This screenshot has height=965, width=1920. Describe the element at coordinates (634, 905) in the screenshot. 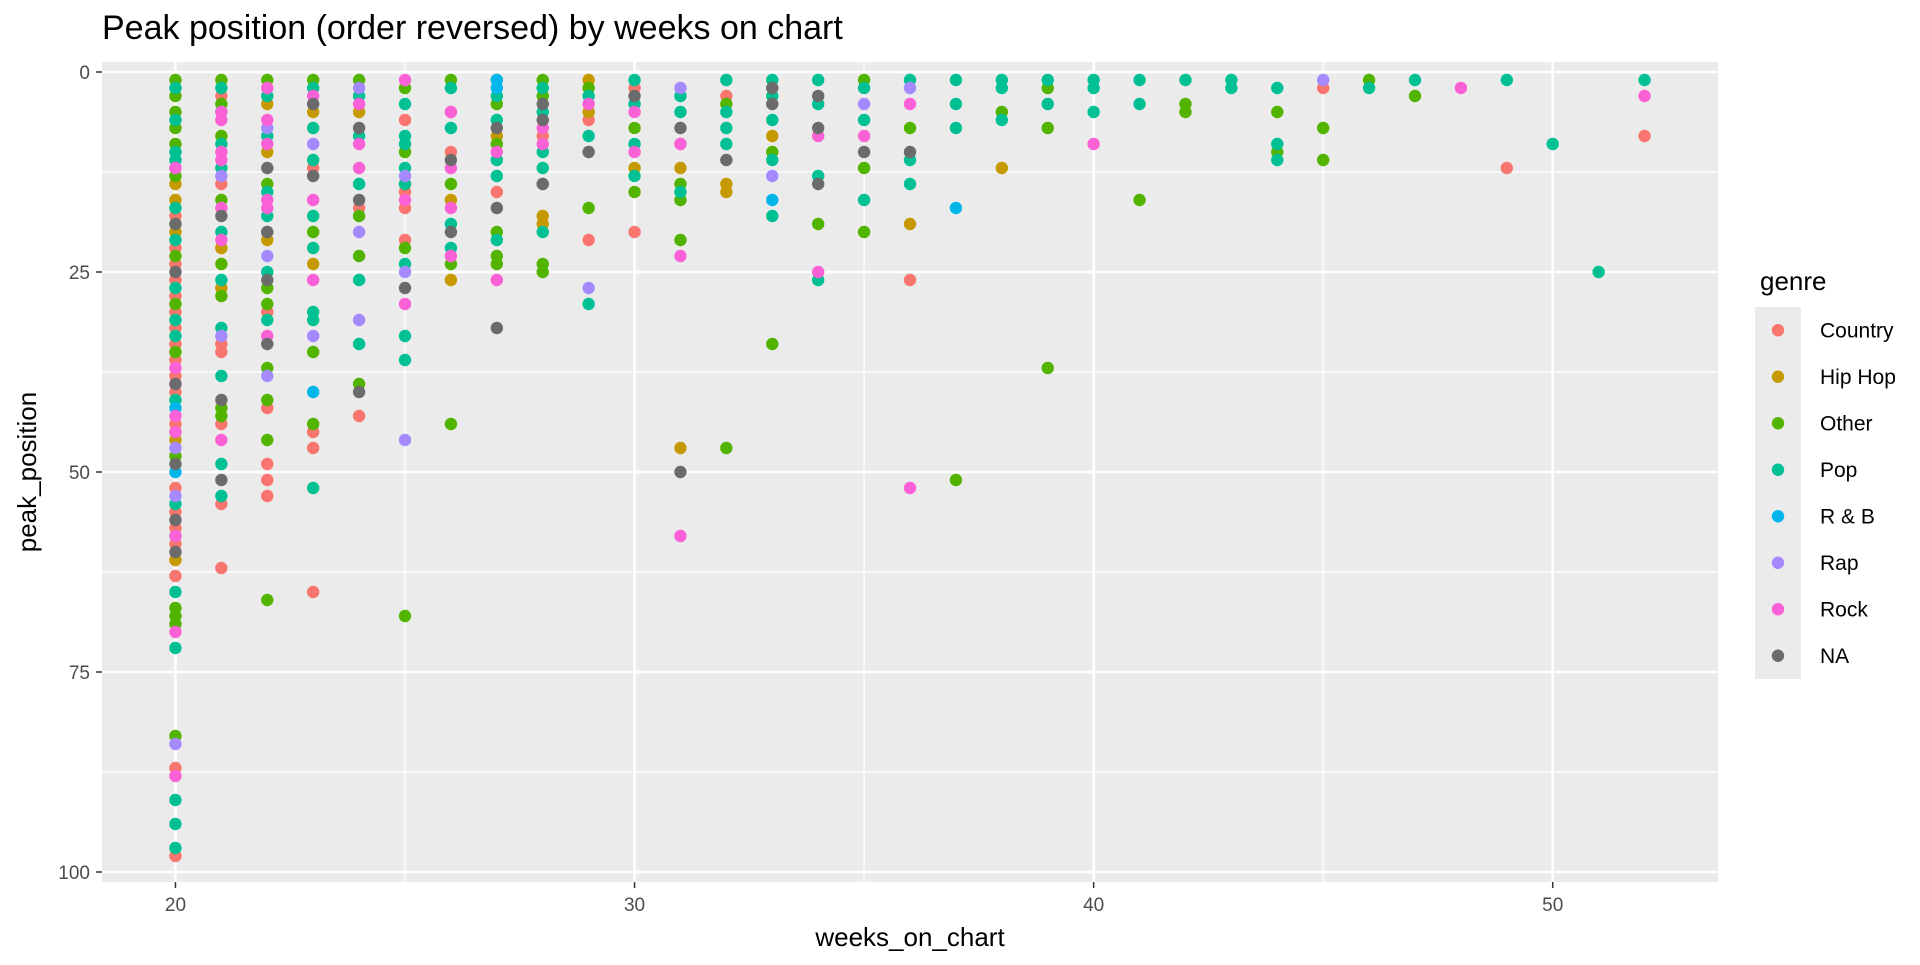

I see `x-tick-label: 30` at that location.